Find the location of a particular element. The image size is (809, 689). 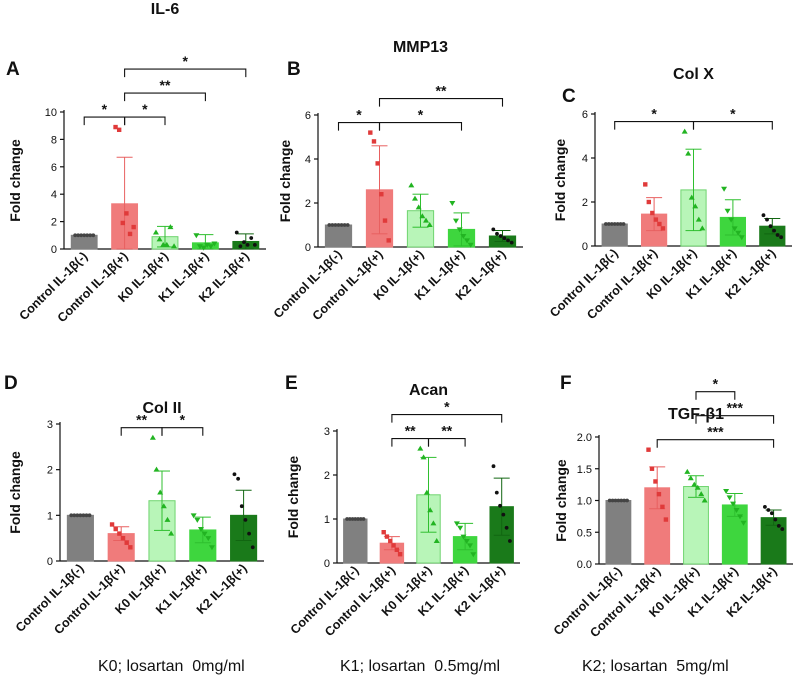

y-tick-label: 0 is located at coordinates (327, 564).